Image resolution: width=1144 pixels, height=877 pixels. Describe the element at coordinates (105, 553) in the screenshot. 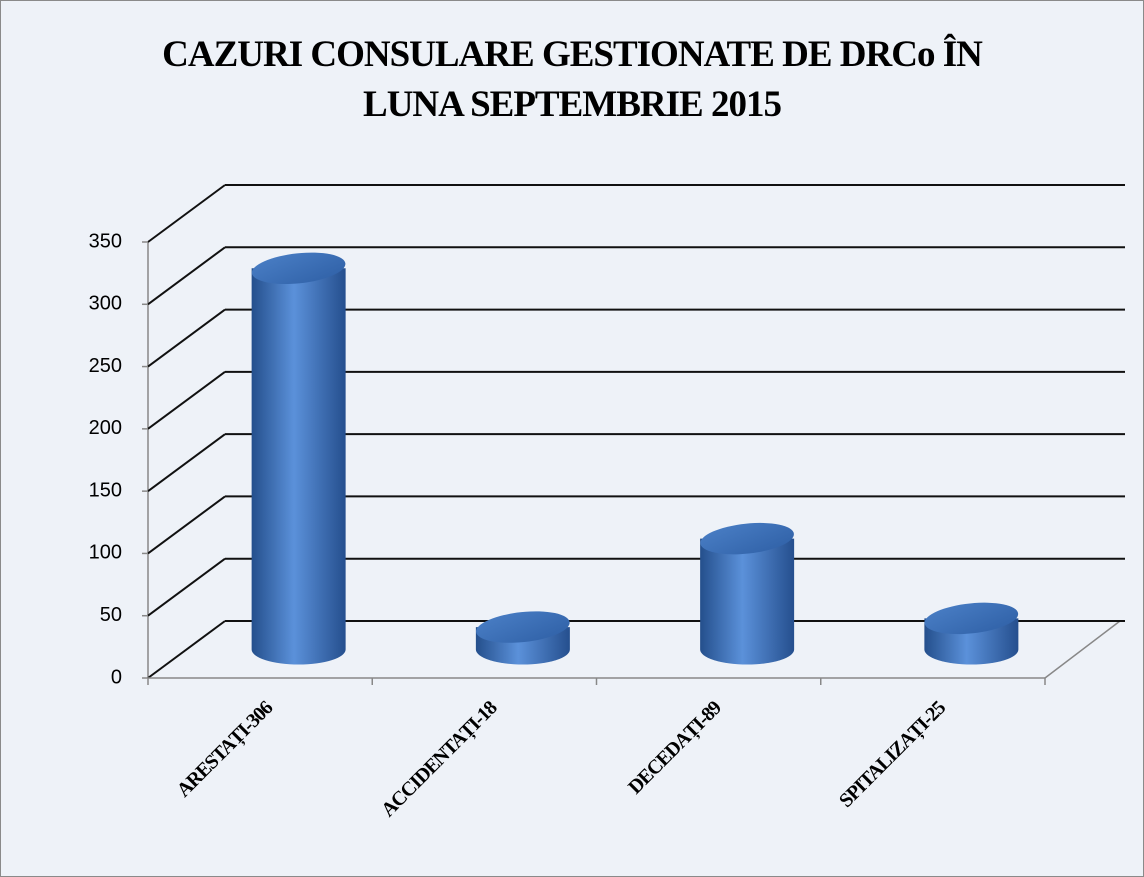

I see `y-tick-label: 100` at that location.